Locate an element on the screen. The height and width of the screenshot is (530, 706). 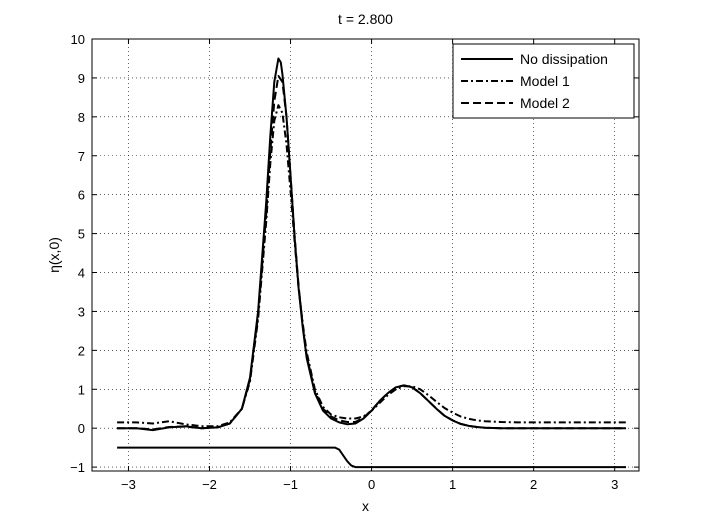
legend: No dissipation Model 1 Model 2 is located at coordinates (543, 81).